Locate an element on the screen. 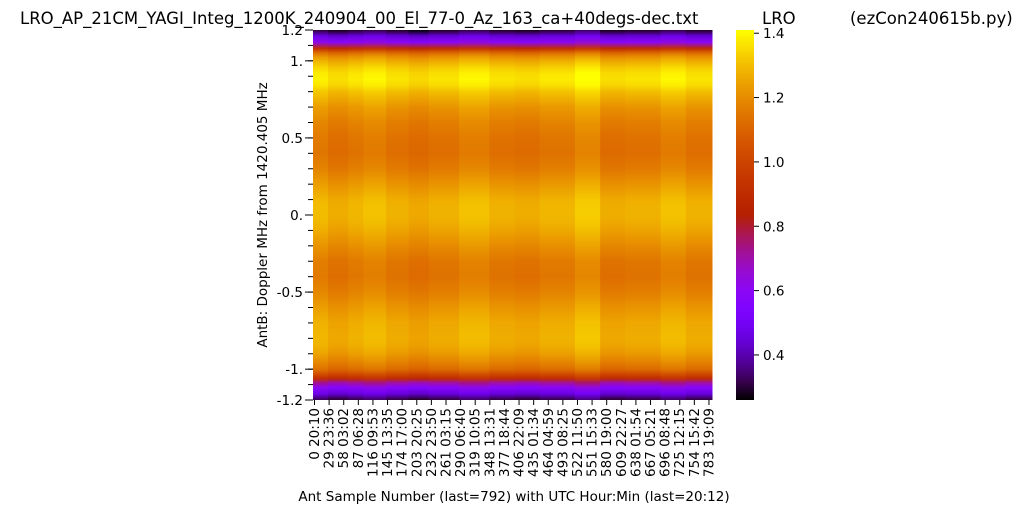 This screenshot has width=1024, height=515. y-tick-label: -1. is located at coordinates (294, 370).